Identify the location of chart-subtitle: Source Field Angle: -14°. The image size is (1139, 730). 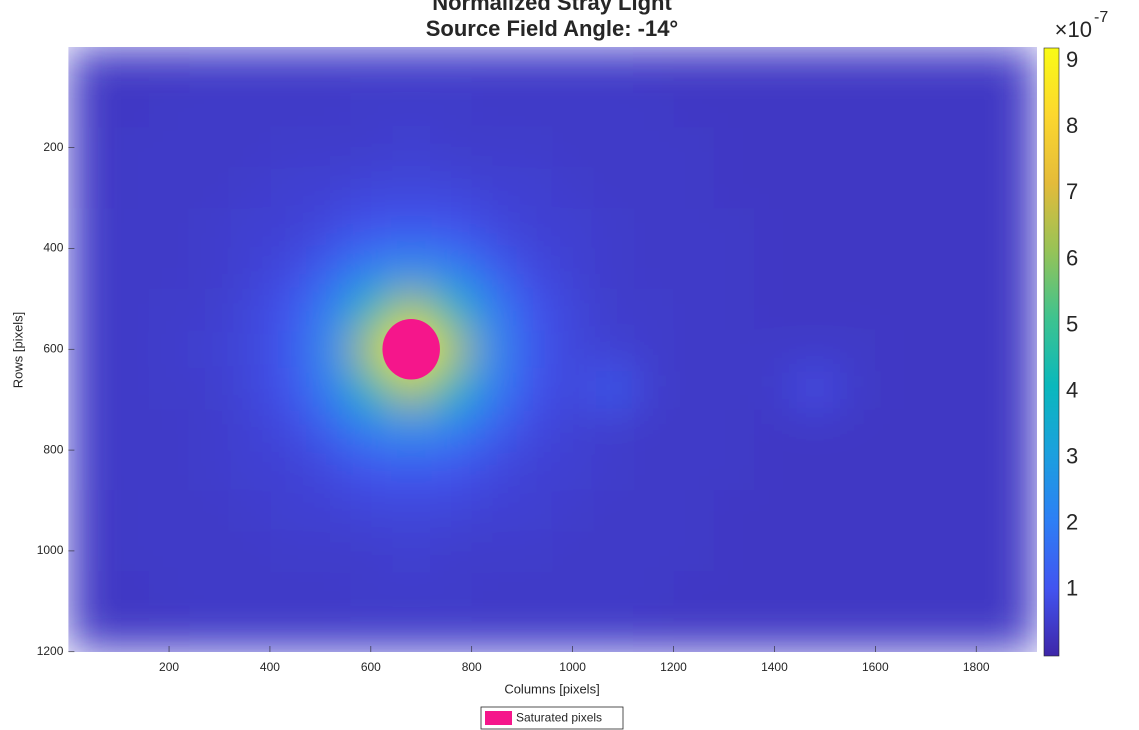
(552, 28).